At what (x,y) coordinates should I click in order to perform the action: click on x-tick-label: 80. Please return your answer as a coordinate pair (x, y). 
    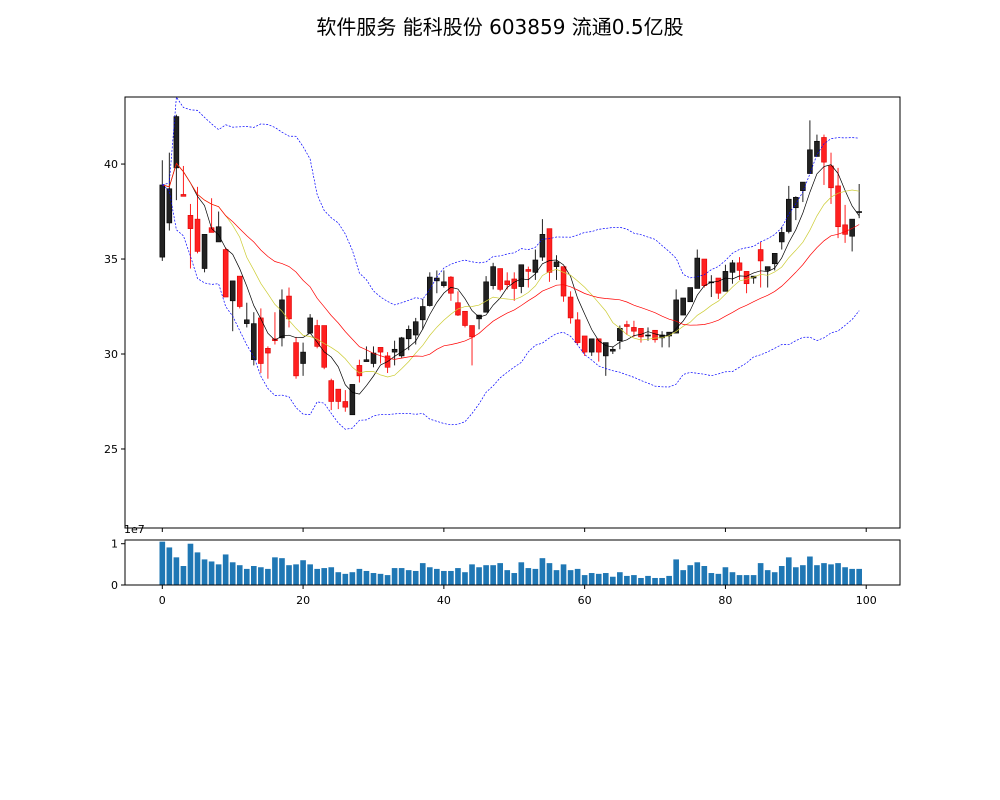
    Looking at the image, I should click on (725, 600).